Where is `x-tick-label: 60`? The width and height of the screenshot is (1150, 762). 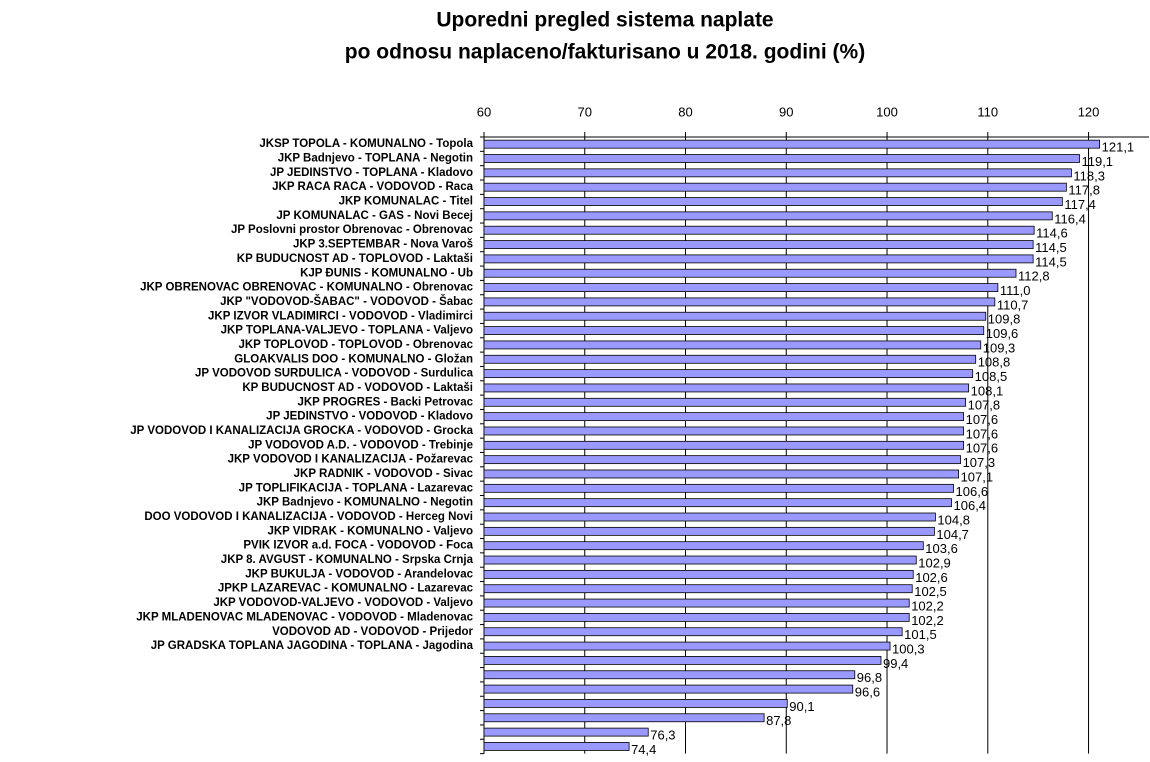
x-tick-label: 60 is located at coordinates (484, 111).